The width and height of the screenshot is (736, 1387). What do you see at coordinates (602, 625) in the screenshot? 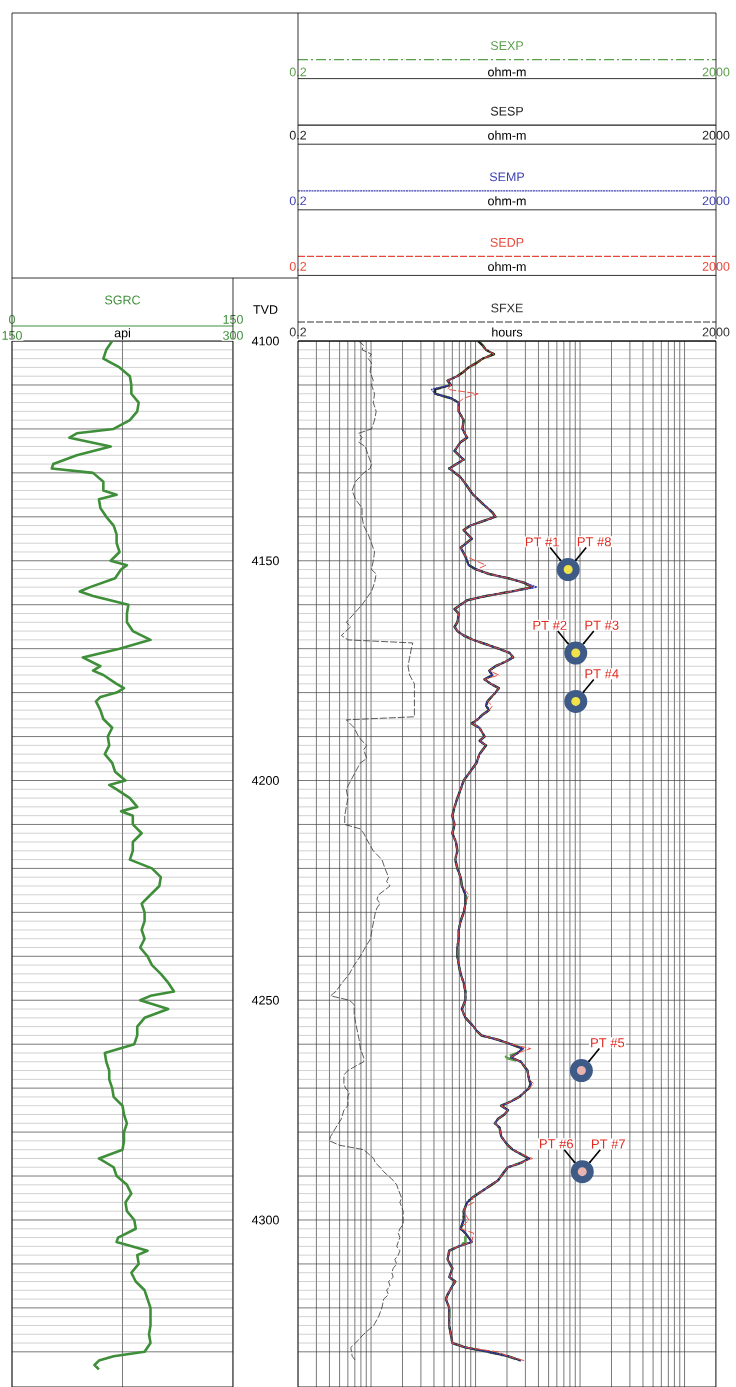
I see `annotation: PT #3` at bounding box center [602, 625].